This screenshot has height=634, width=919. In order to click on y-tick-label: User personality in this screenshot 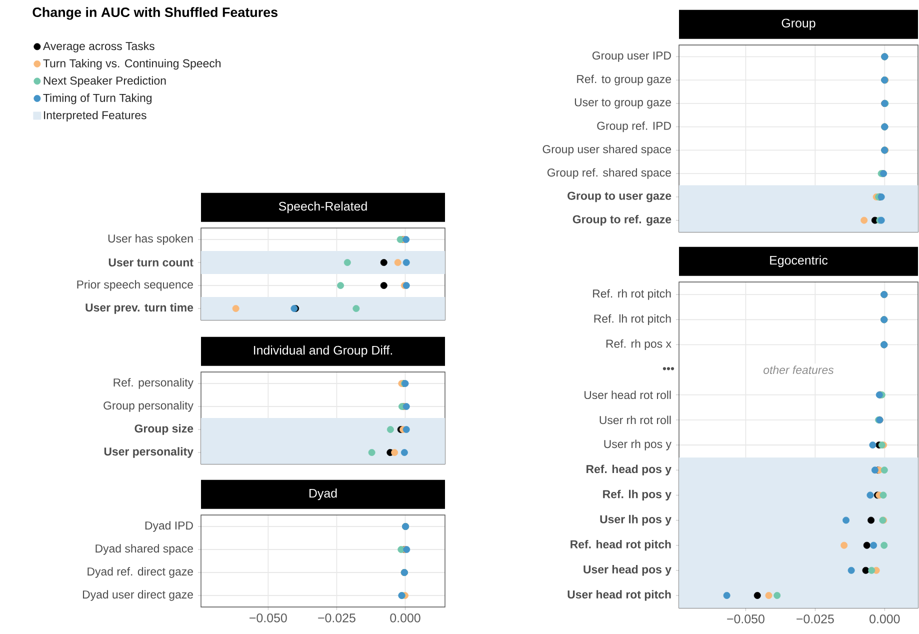, I will do `click(149, 452)`.